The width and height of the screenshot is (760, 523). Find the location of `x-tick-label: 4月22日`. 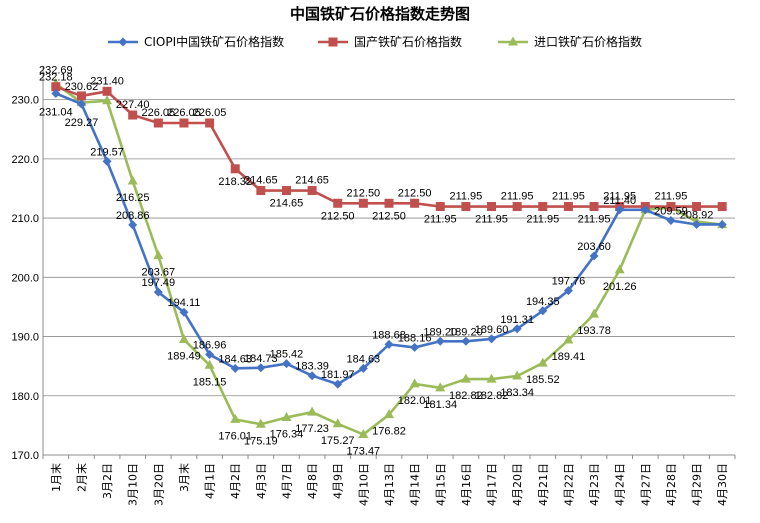

x-tick-label: 4月22日 is located at coordinates (568, 484).